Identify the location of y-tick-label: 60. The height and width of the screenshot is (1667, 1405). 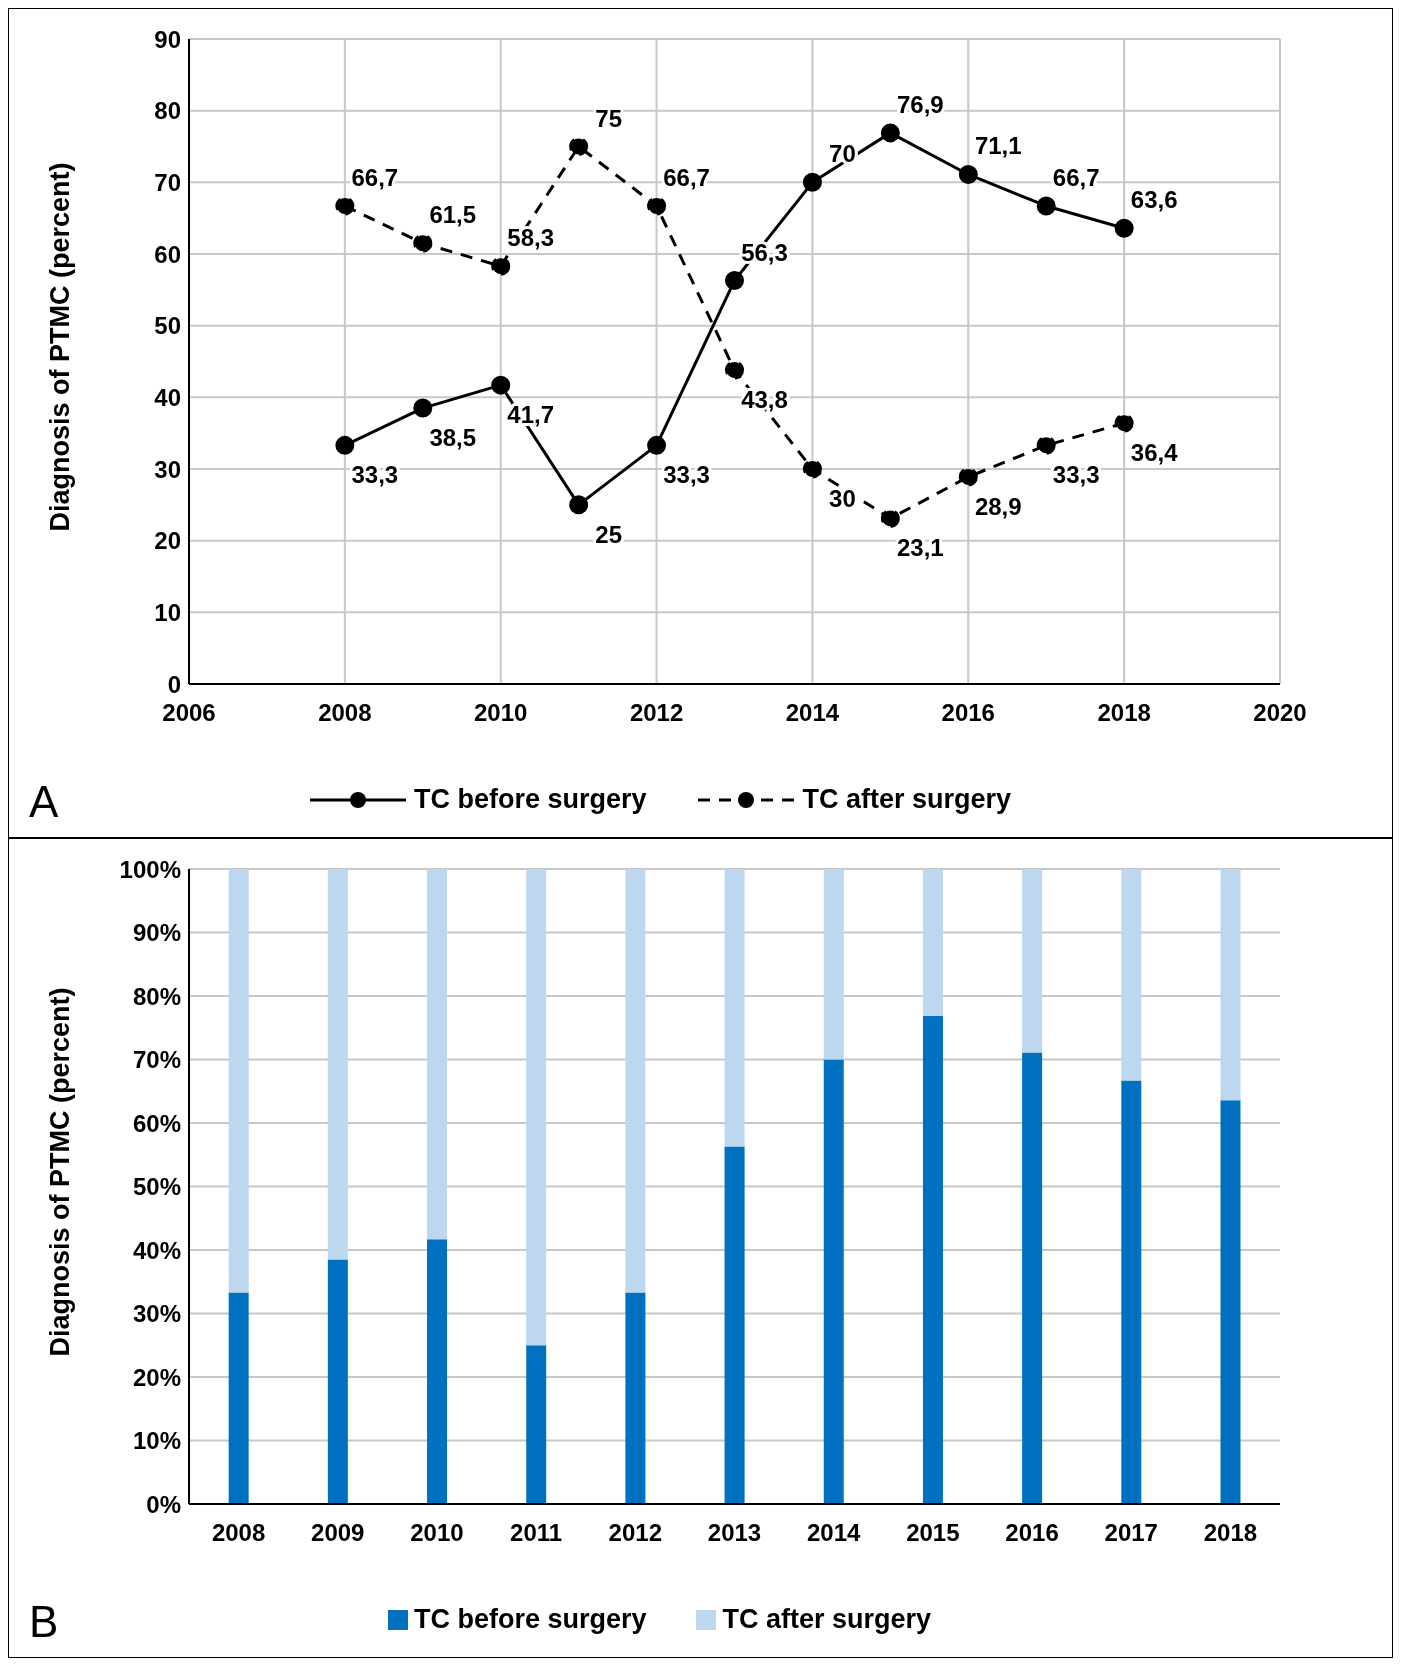
(167, 254).